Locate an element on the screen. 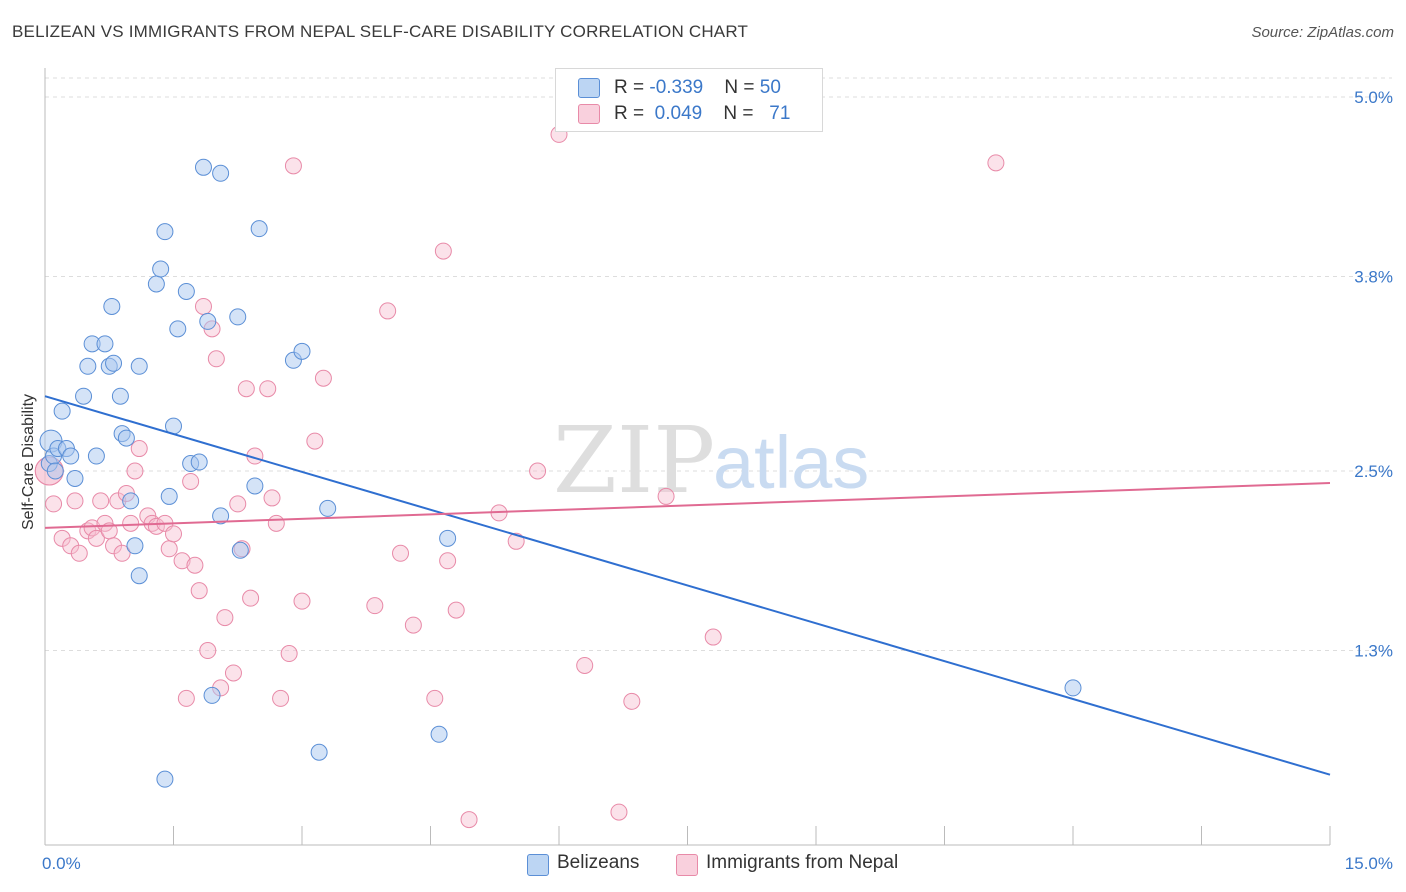 The image size is (1406, 892). y-tick-label: 2.5% is located at coordinates (1373, 471).